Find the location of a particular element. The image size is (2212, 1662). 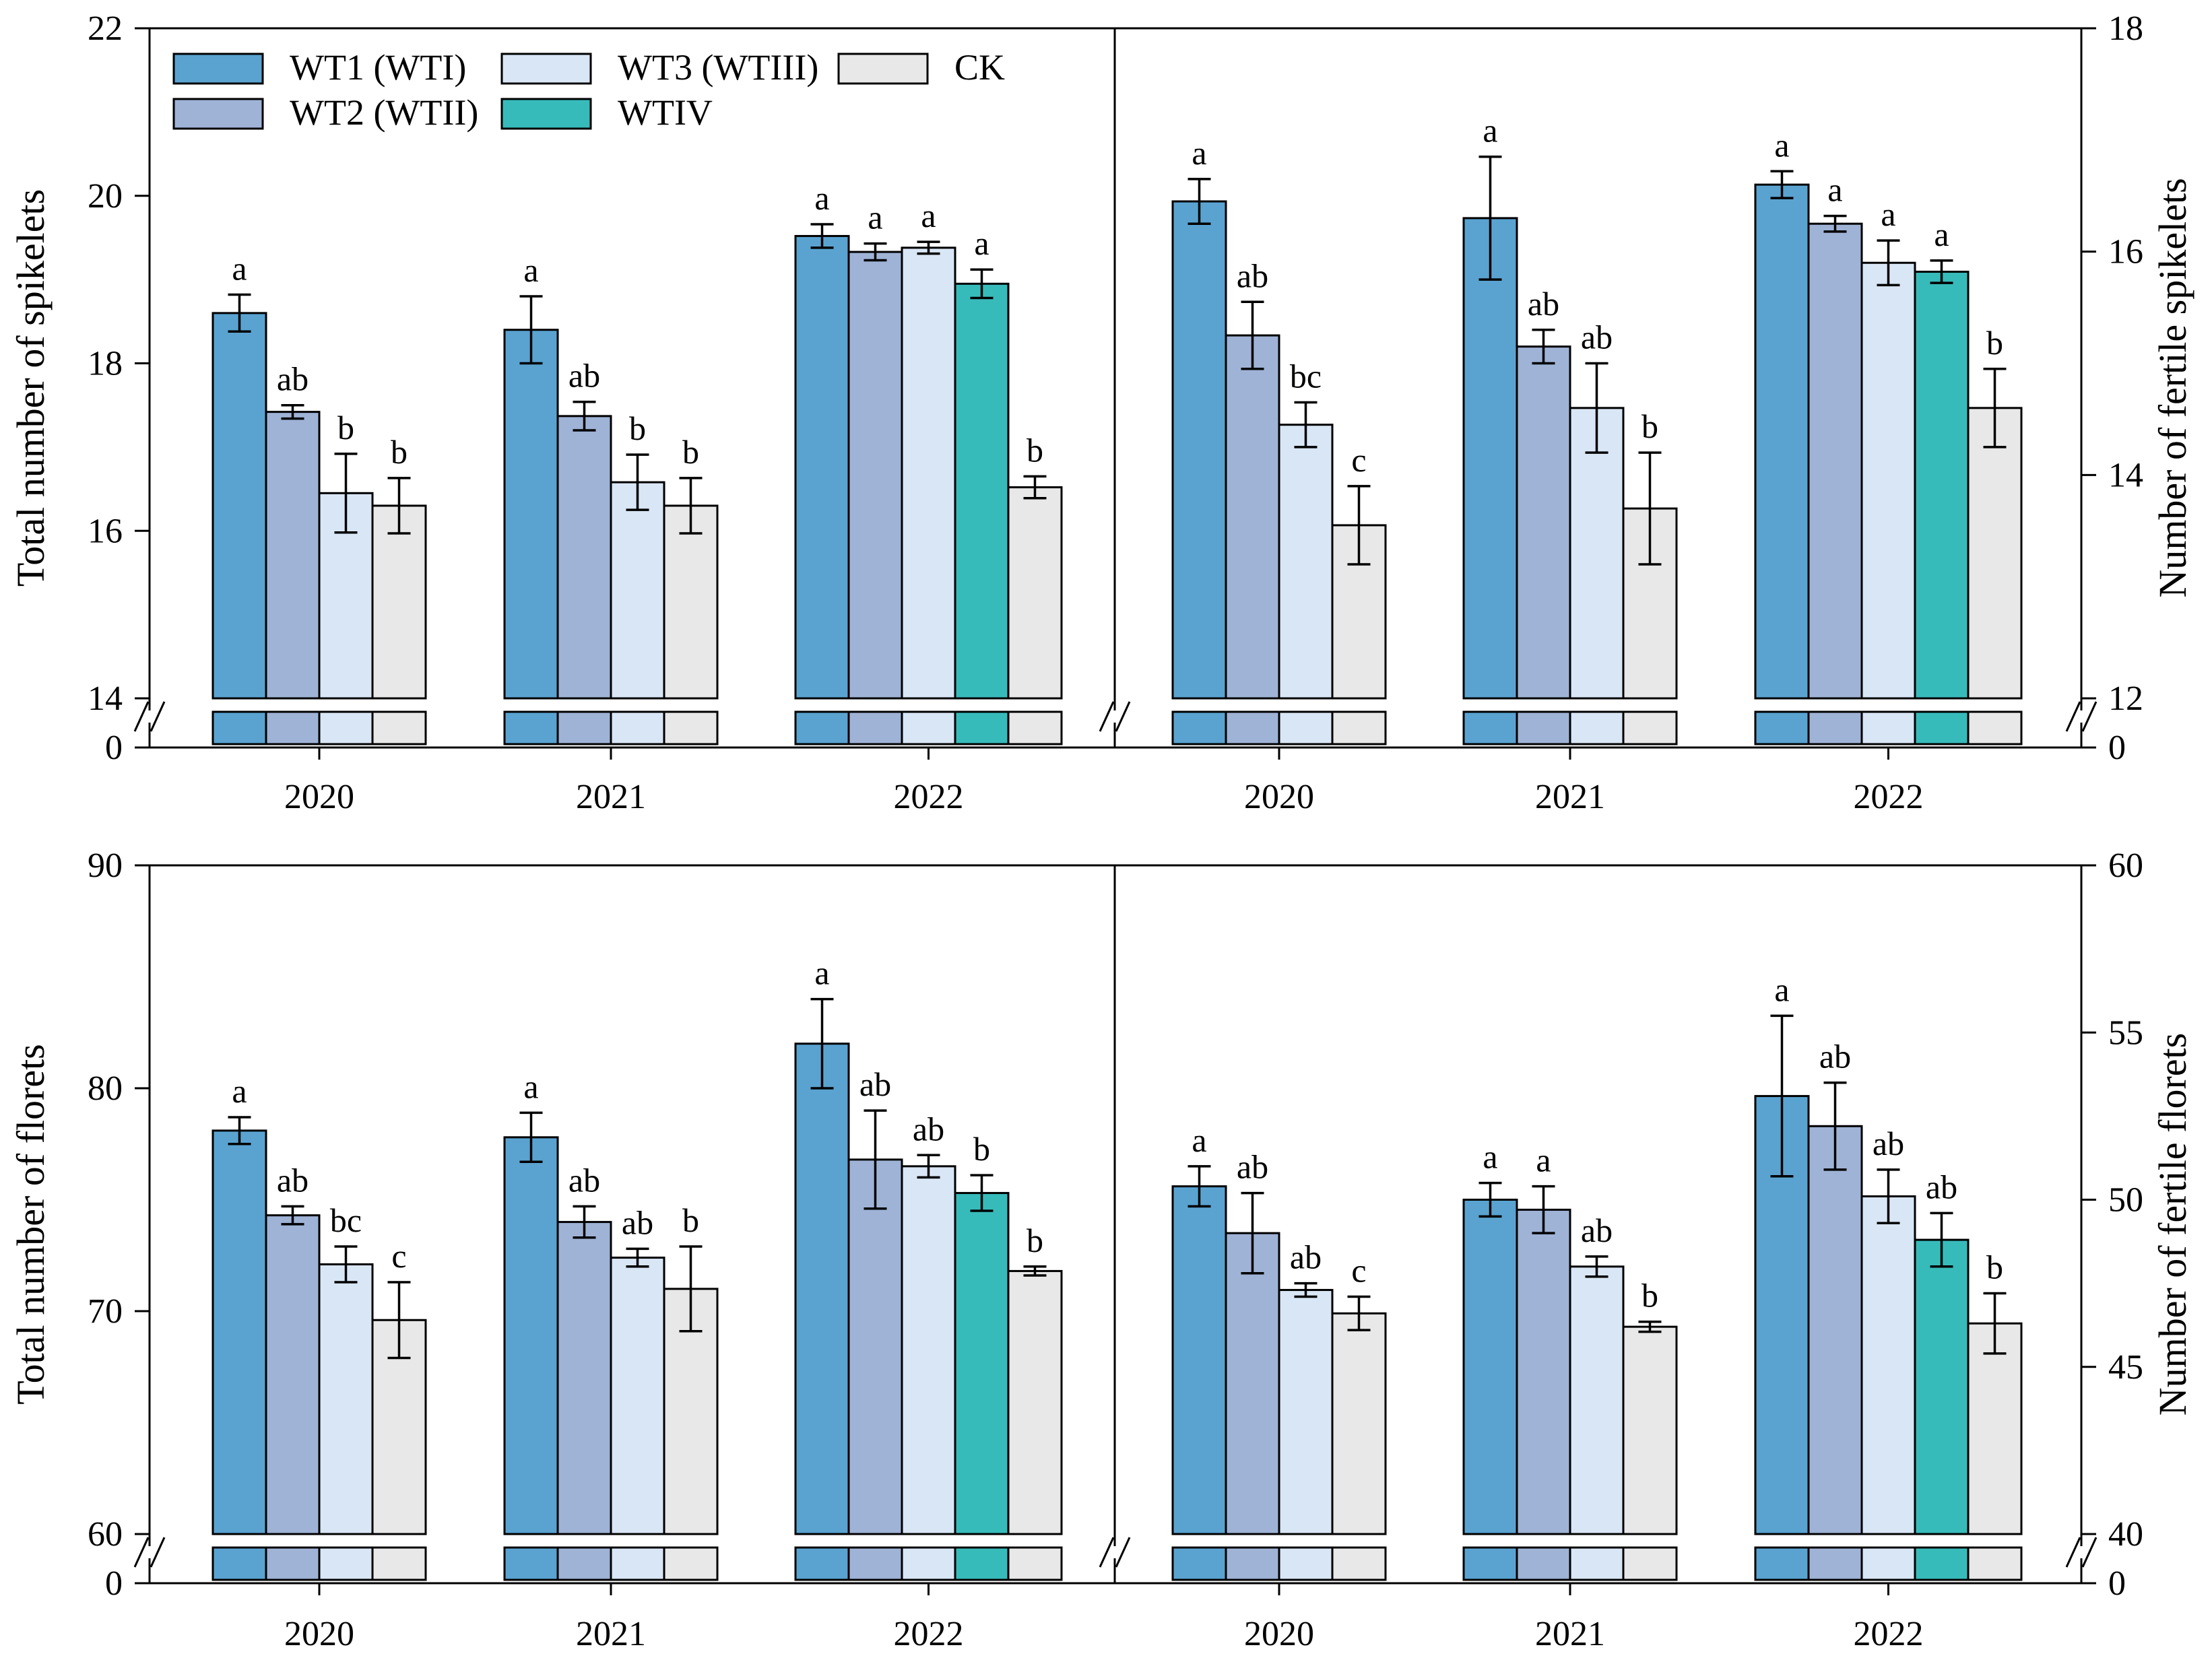

legend-label-WT1: WT1 (WTI) is located at coordinates (378, 67).